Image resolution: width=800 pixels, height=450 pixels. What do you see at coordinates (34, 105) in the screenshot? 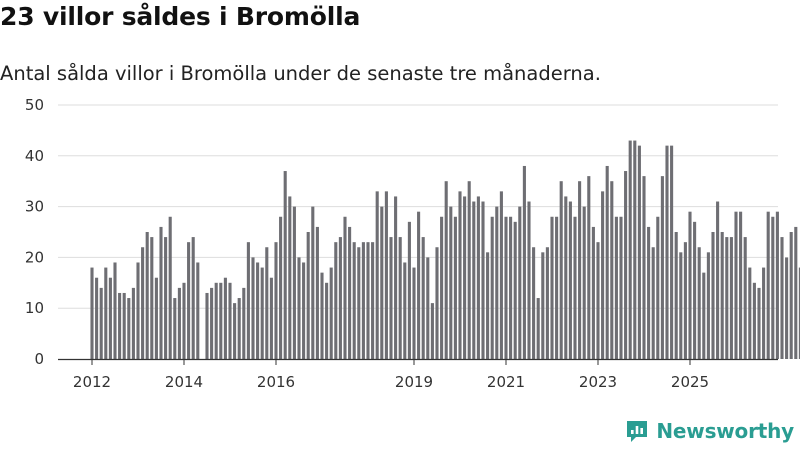
I see `y-tick-label-50: 50` at bounding box center [34, 105].